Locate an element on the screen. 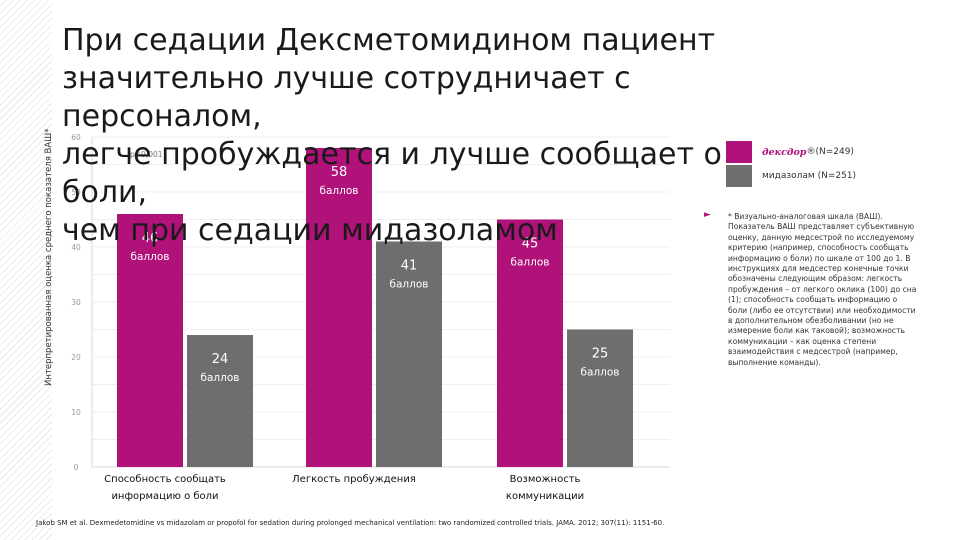 This screenshot has height=540, width=960. legend-item-dex: дексдор ® (N=249) is located at coordinates (826, 152).